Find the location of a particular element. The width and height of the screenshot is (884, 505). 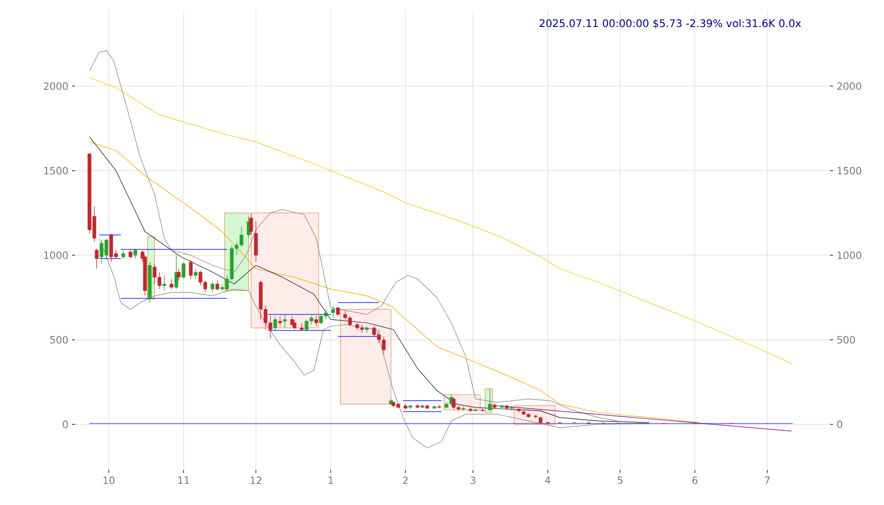

x-tick-label: 3 is located at coordinates (473, 480).